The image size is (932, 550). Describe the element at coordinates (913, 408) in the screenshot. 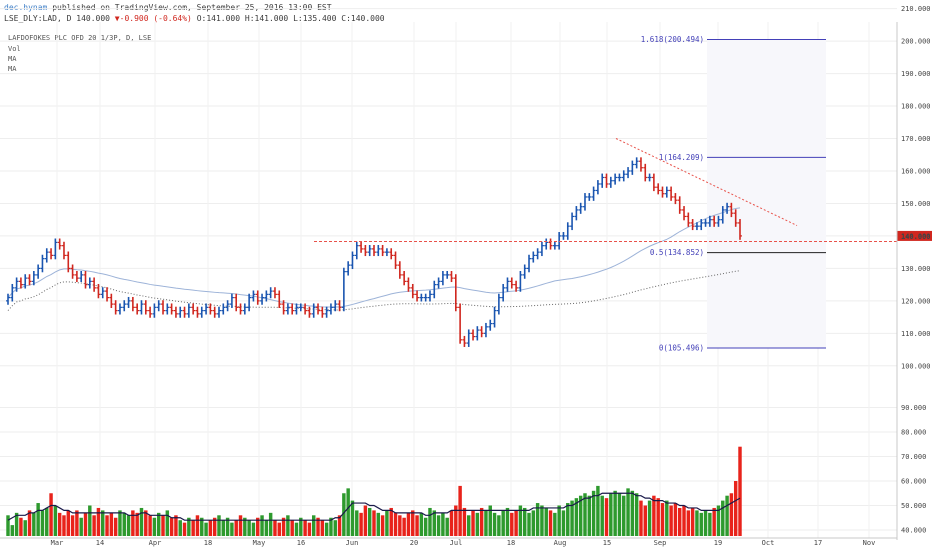

I see `vol-tick-label: 90.000` at that location.